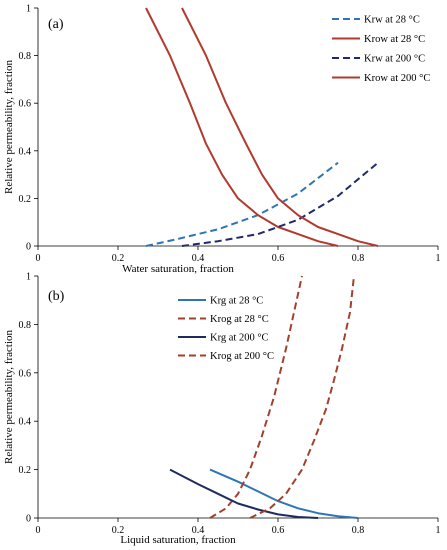 The height and width of the screenshot is (550, 447). Describe the element at coordinates (438, 258) in the screenshot. I see `panel-a-x-tick-label: 1` at that location.